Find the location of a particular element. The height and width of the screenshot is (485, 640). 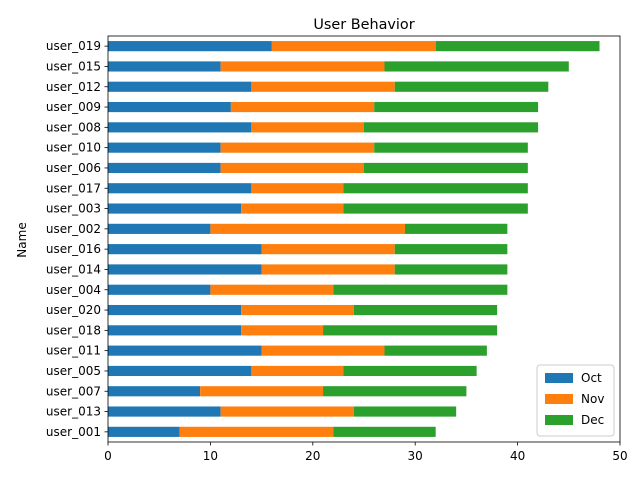

bar-user_005-dec is located at coordinates (410, 371).